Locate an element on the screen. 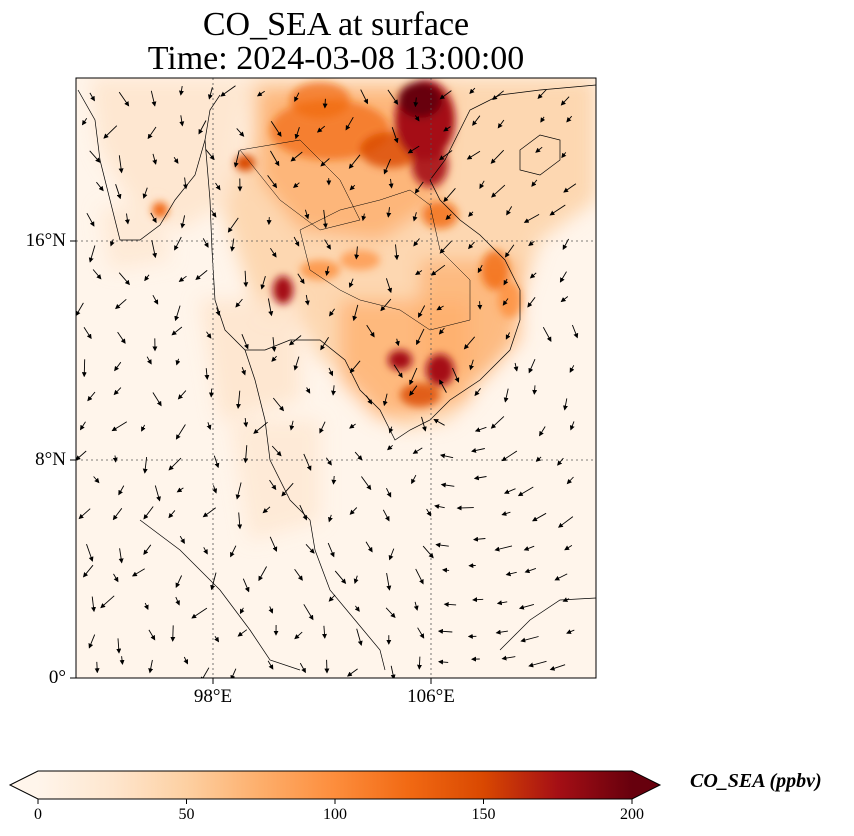  map-title-line2: Time: 2024-03-08 13:00:00 is located at coordinates (336, 58).